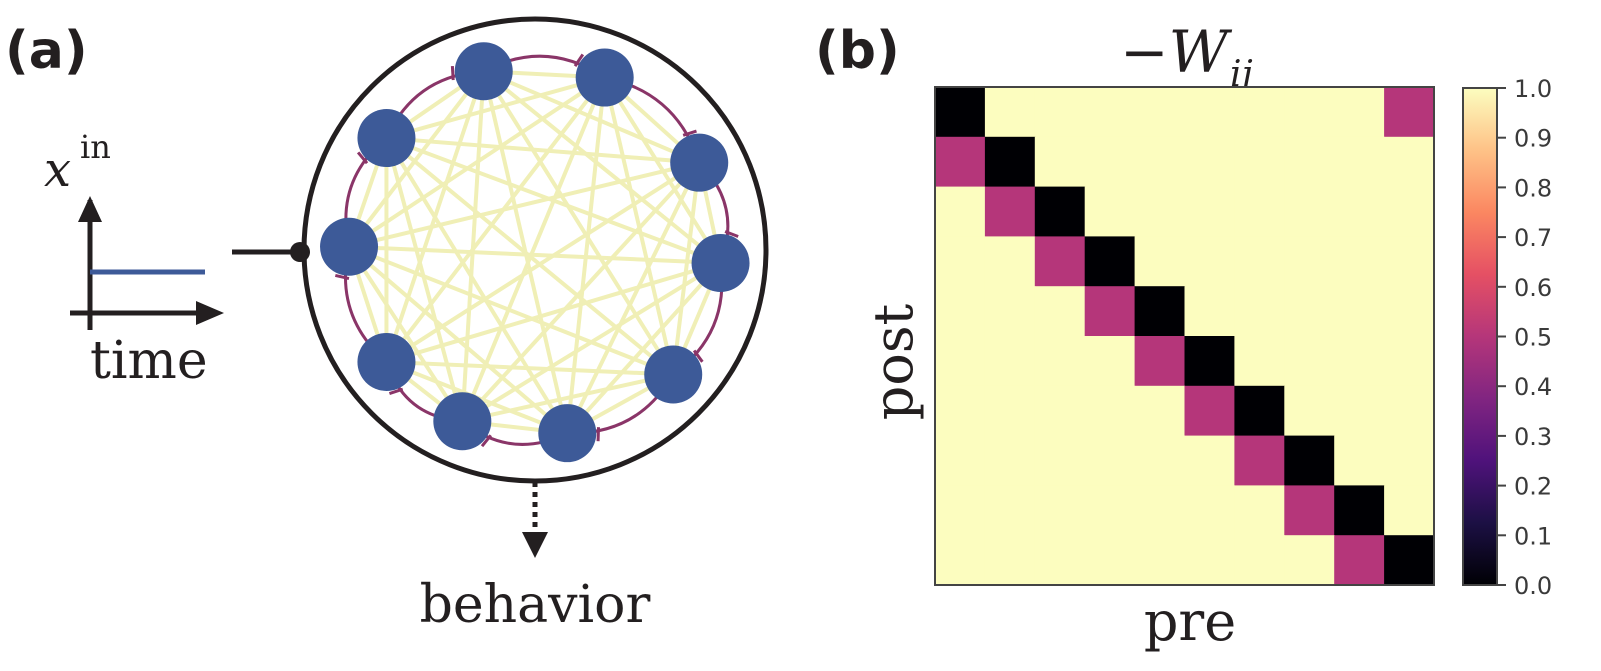 This screenshot has width=1601, height=671. Describe the element at coordinates (1480, 336) in the screenshot. I see `colorbar` at that location.